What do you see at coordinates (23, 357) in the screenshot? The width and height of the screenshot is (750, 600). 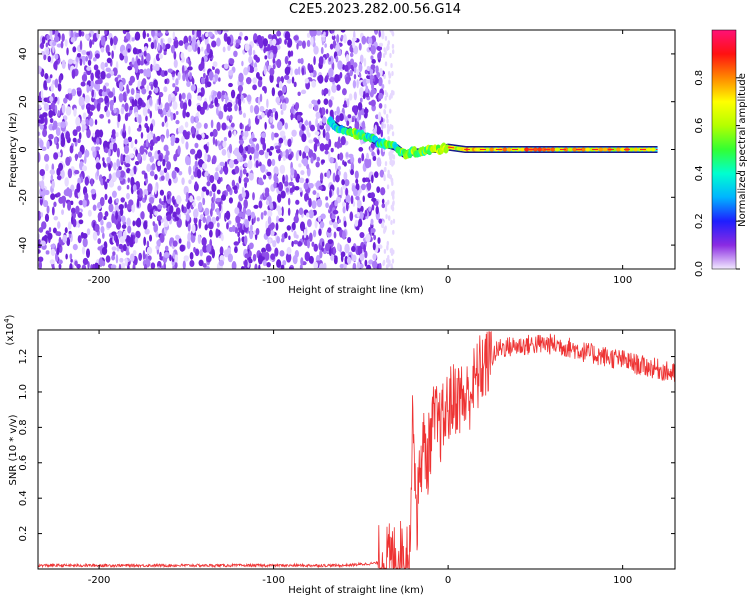 I see `snr-ytick-label: 1.2` at bounding box center [23, 357].